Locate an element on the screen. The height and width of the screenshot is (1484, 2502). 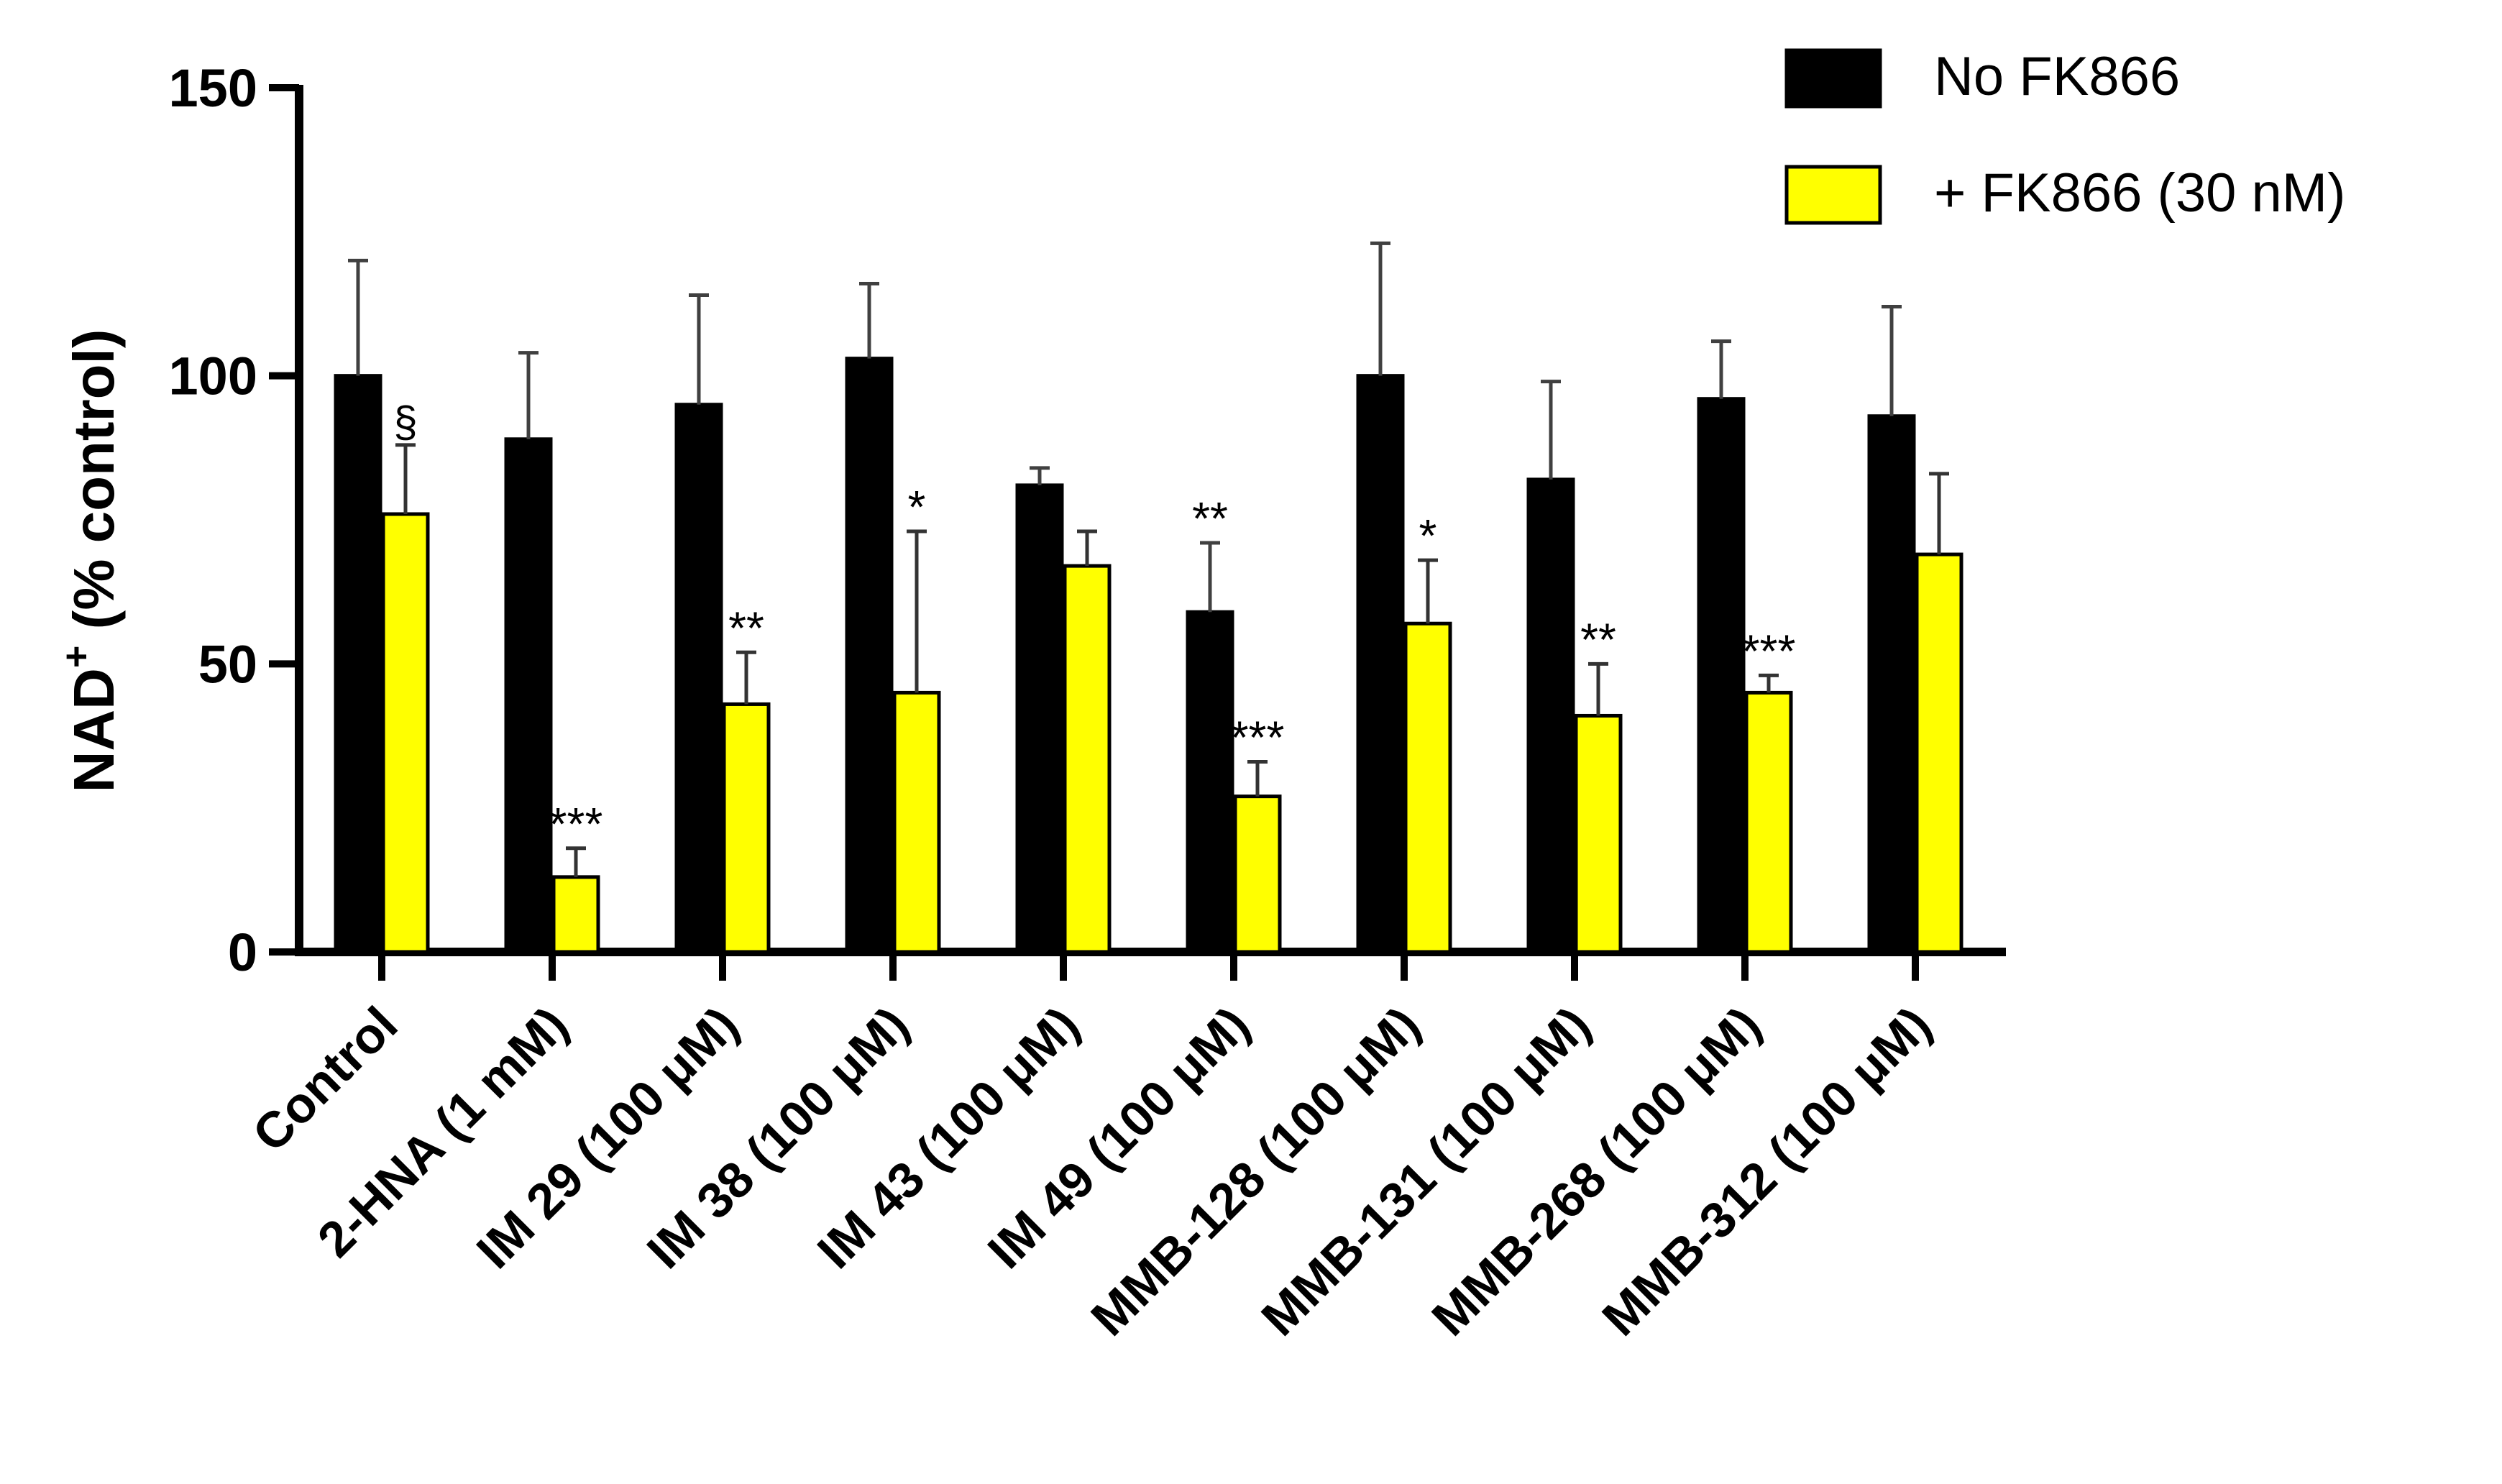
category-label: MMB-131 (100 μM) is located at coordinates (1426, 1171).